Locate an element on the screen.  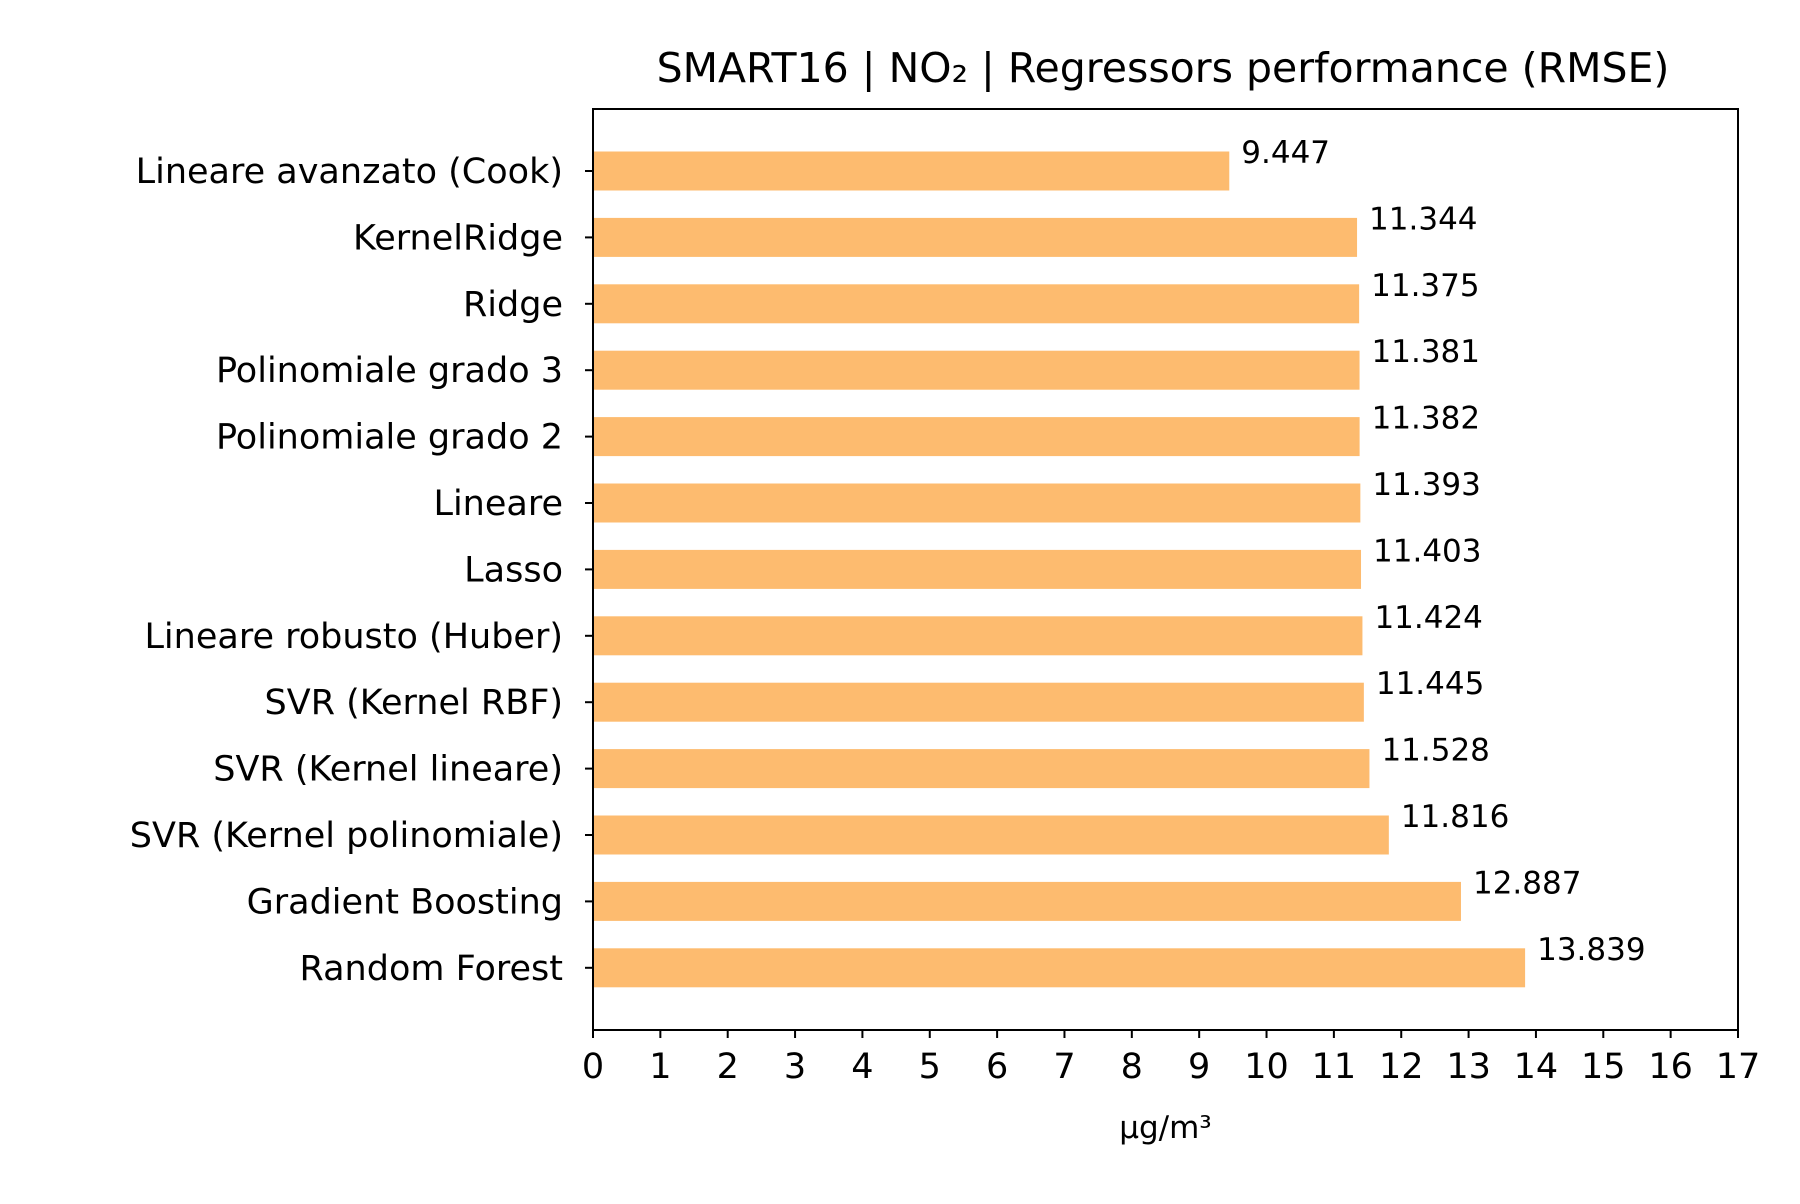
value-label-polinomiale-grado-3: 11.381 is located at coordinates (1426, 352).